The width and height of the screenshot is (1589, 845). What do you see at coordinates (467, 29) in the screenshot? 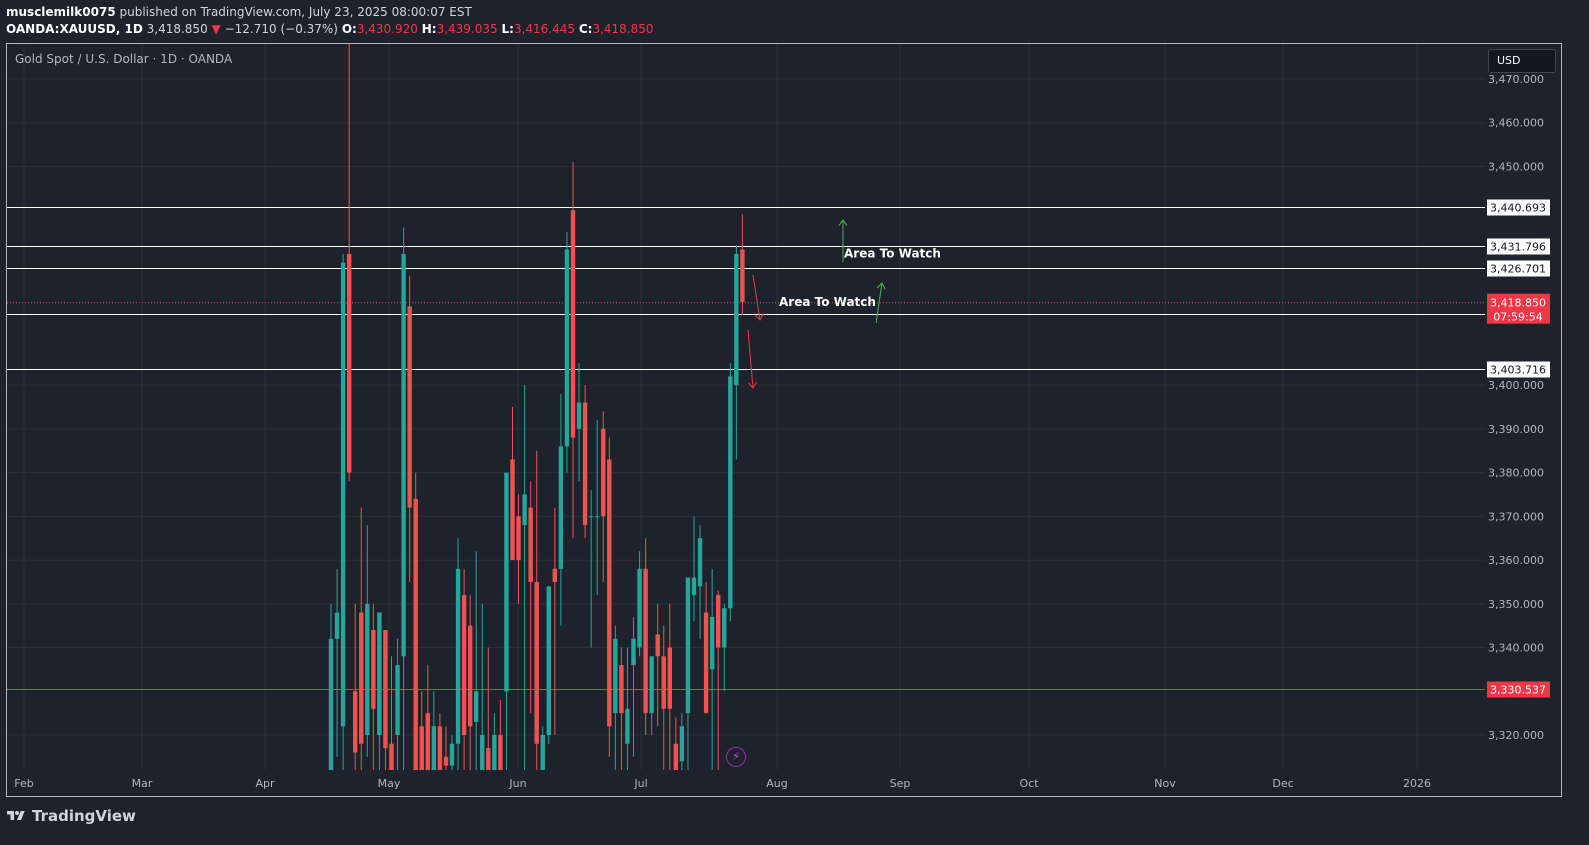
I see `high-value: 3,439.035` at bounding box center [467, 29].